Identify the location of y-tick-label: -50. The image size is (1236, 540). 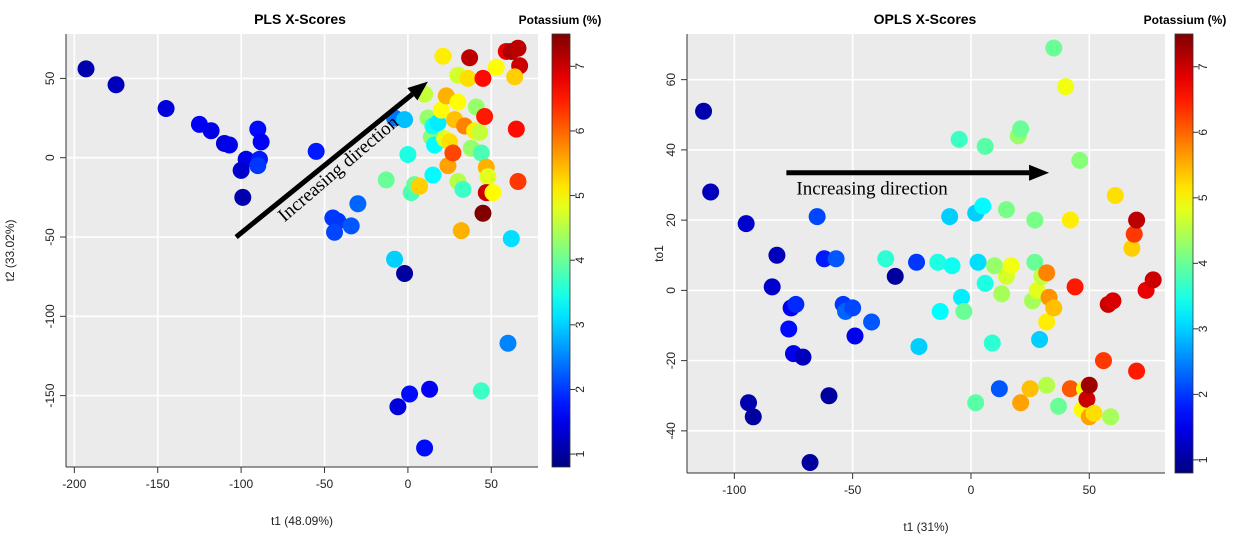
(50, 237).